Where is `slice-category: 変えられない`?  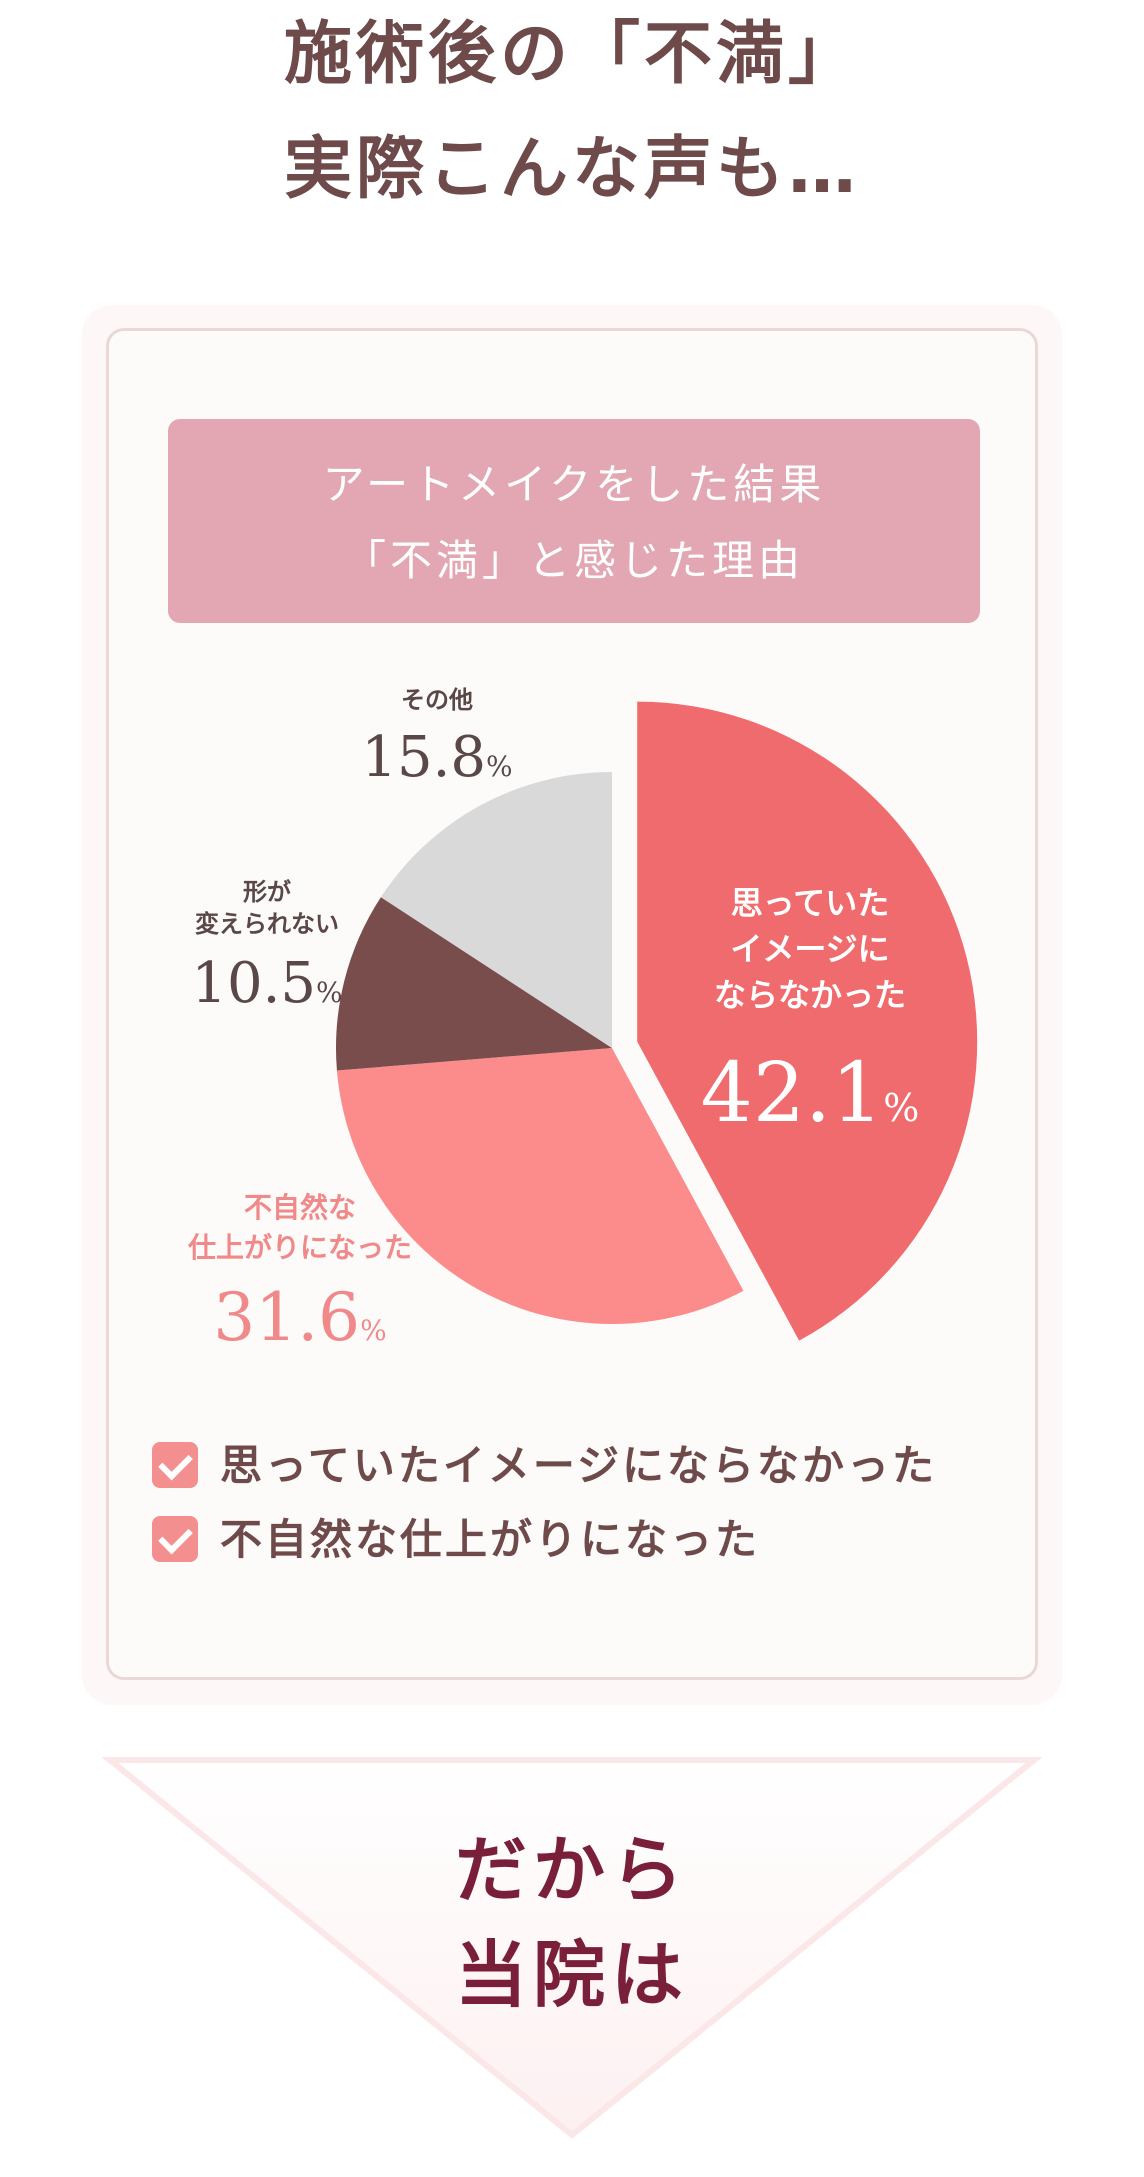 slice-category: 変えられない is located at coordinates (267, 924).